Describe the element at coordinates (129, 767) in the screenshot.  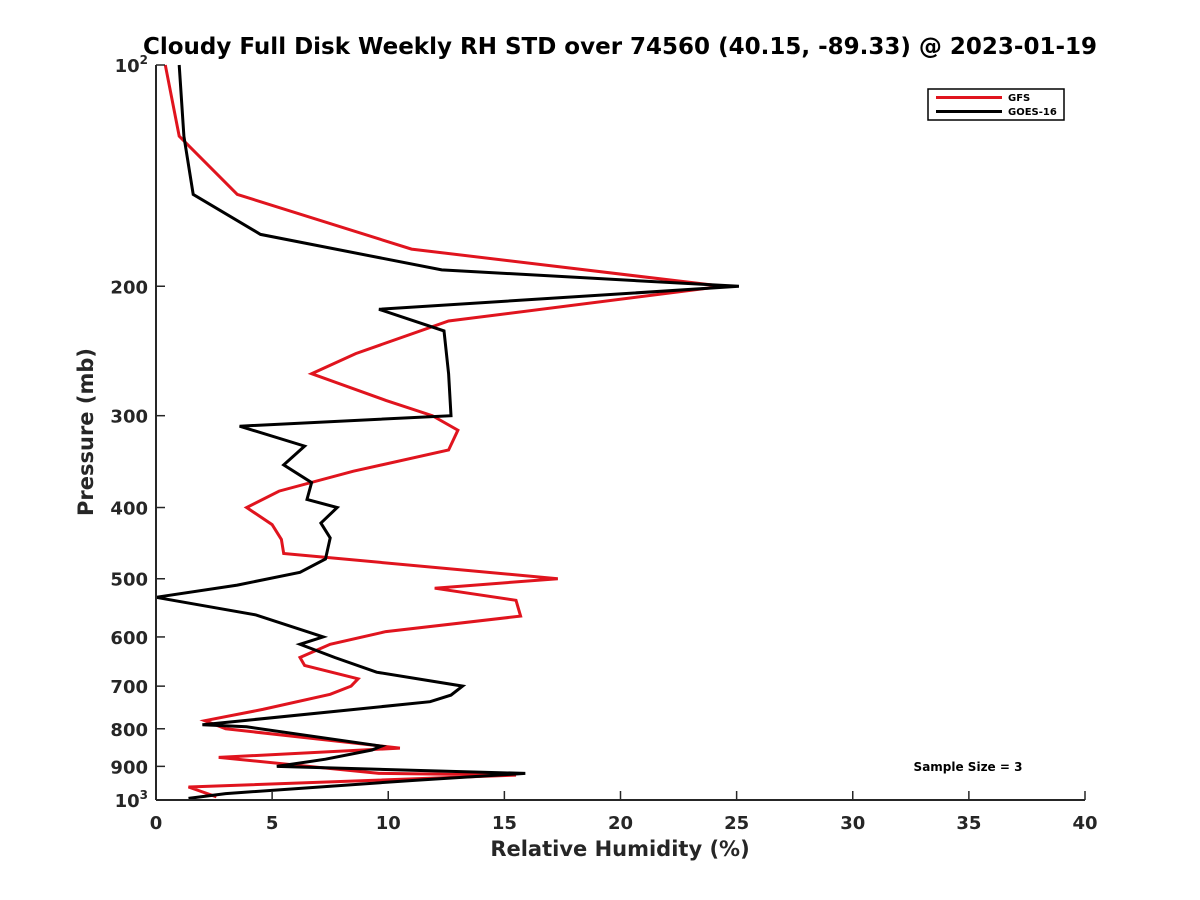
I see `y-tick-label: 900` at that location.